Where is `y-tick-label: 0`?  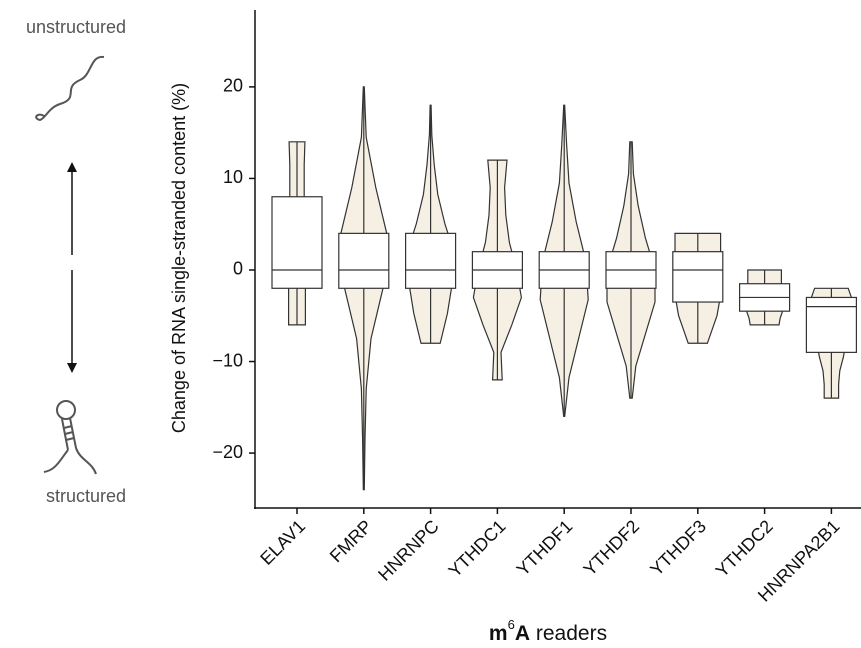 y-tick-label: 0 is located at coordinates (238, 269).